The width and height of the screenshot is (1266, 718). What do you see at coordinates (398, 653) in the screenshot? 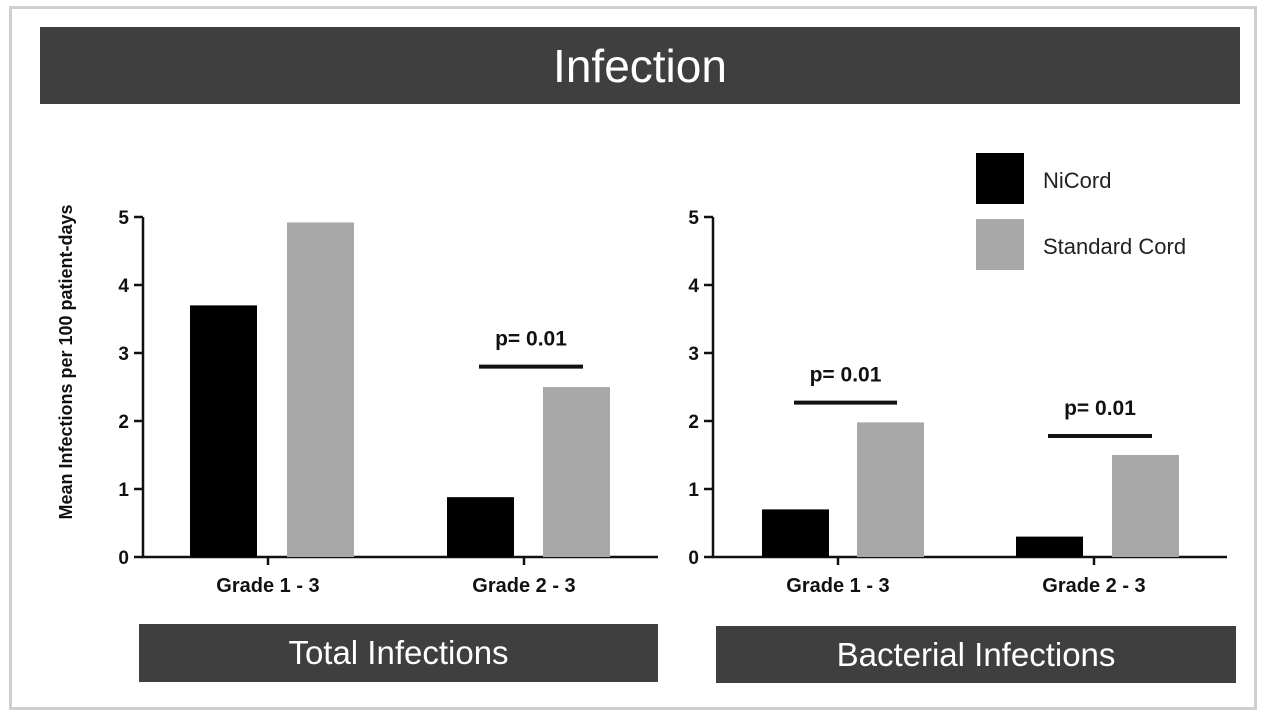
I see `panel-label-total-infections: Total Infections` at bounding box center [398, 653].